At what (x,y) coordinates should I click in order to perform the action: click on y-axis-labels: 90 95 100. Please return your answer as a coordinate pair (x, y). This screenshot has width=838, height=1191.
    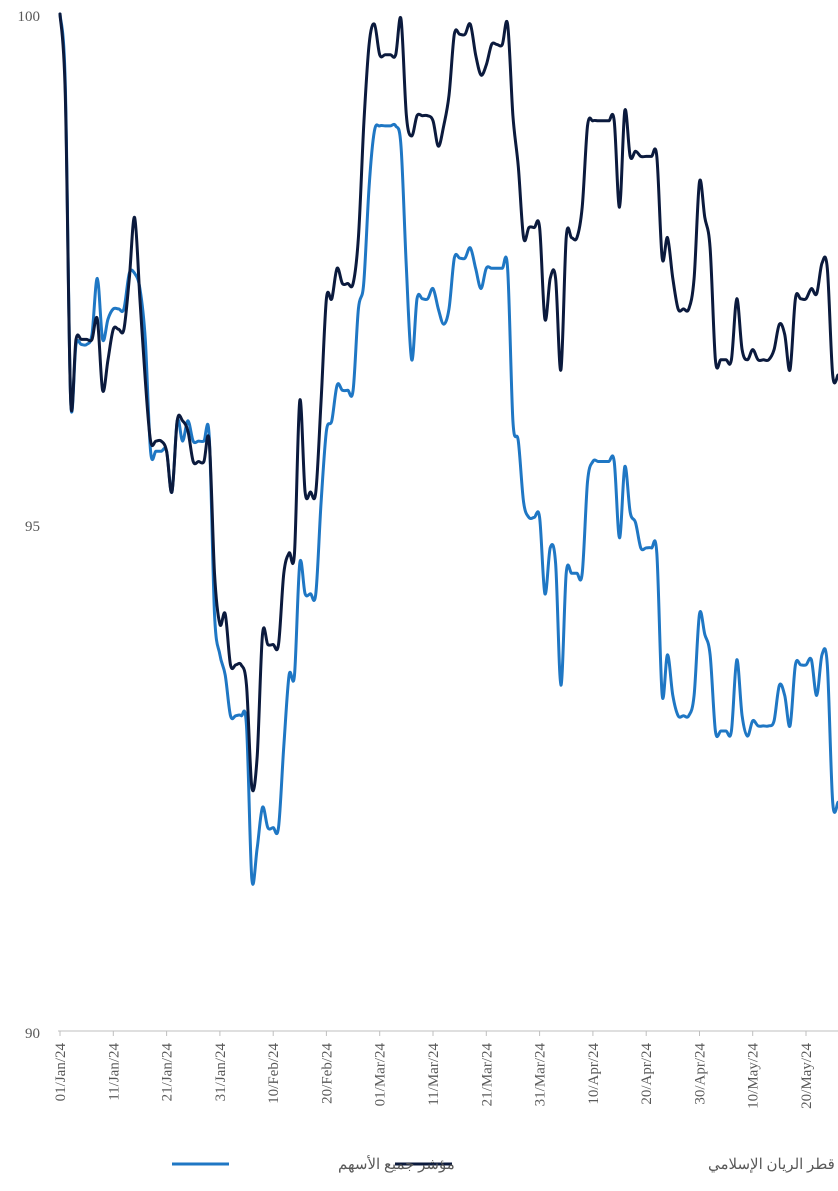
    Looking at the image, I should click on (29, 525).